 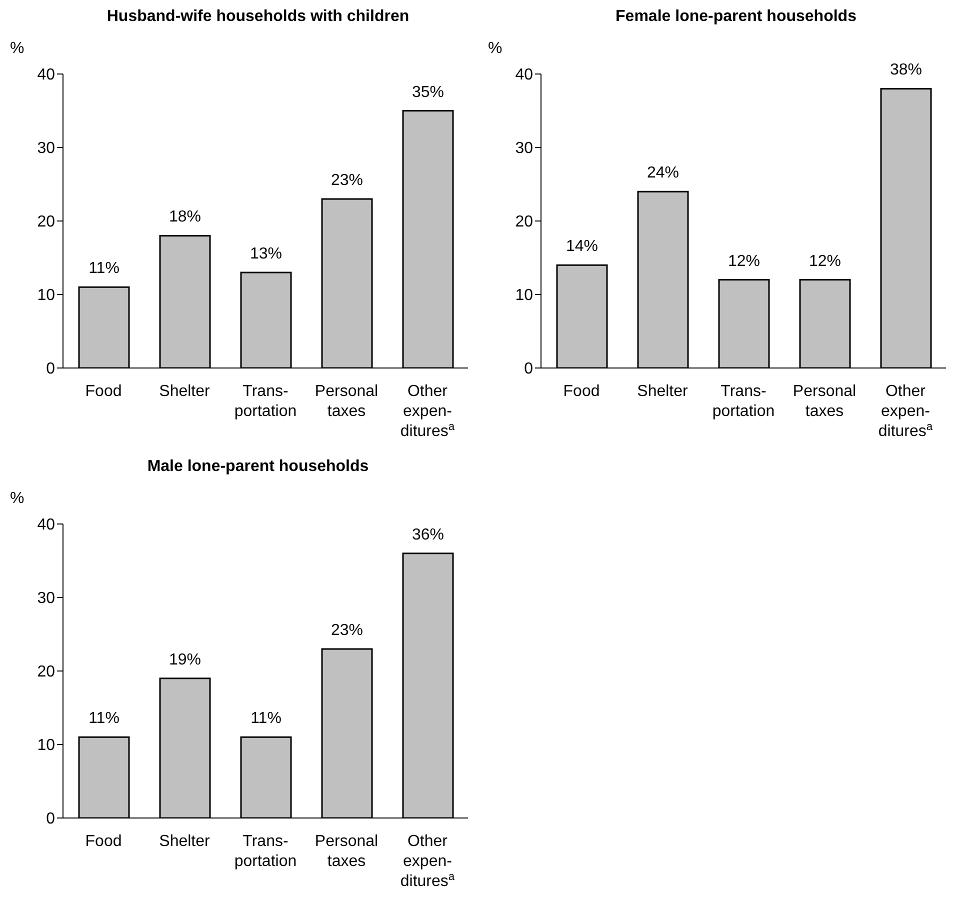 I want to click on data-label: 18%, so click(x=185, y=217).